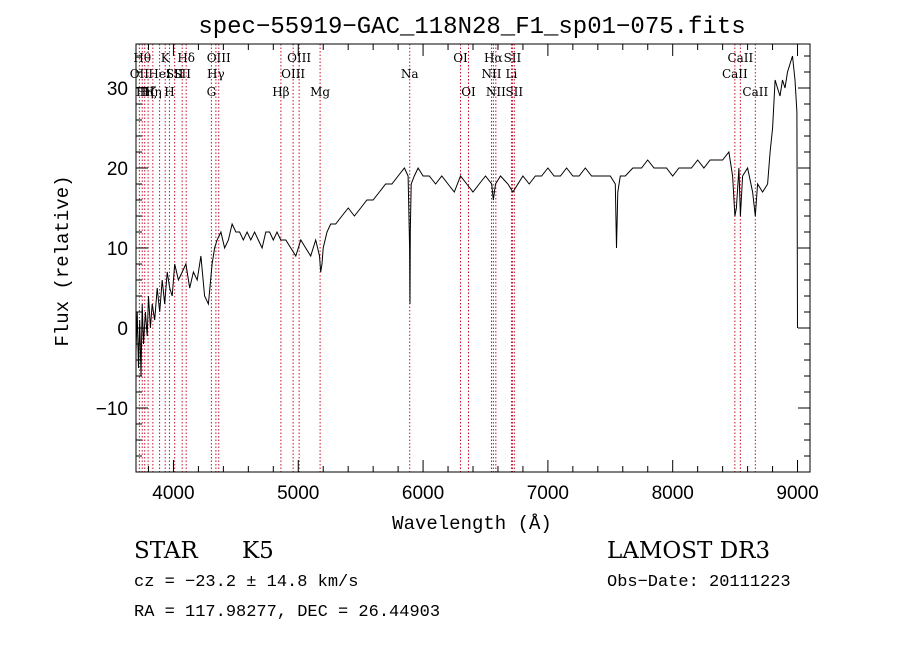 Image resolution: width=900 pixels, height=649 pixels. Describe the element at coordinates (493, 58) in the screenshot. I see `spectral-line-label-22: Hα` at that location.